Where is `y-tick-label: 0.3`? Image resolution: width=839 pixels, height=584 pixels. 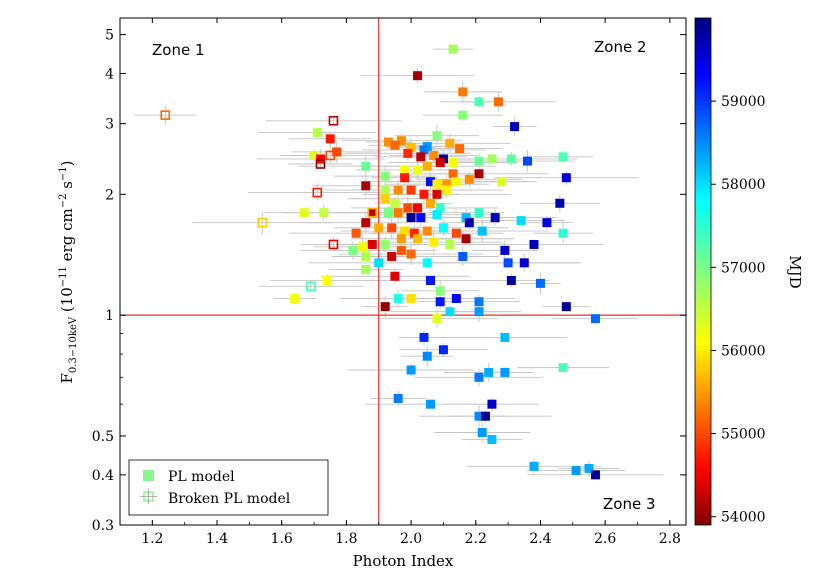 y-tick-label: 0.3 is located at coordinates (103, 526).